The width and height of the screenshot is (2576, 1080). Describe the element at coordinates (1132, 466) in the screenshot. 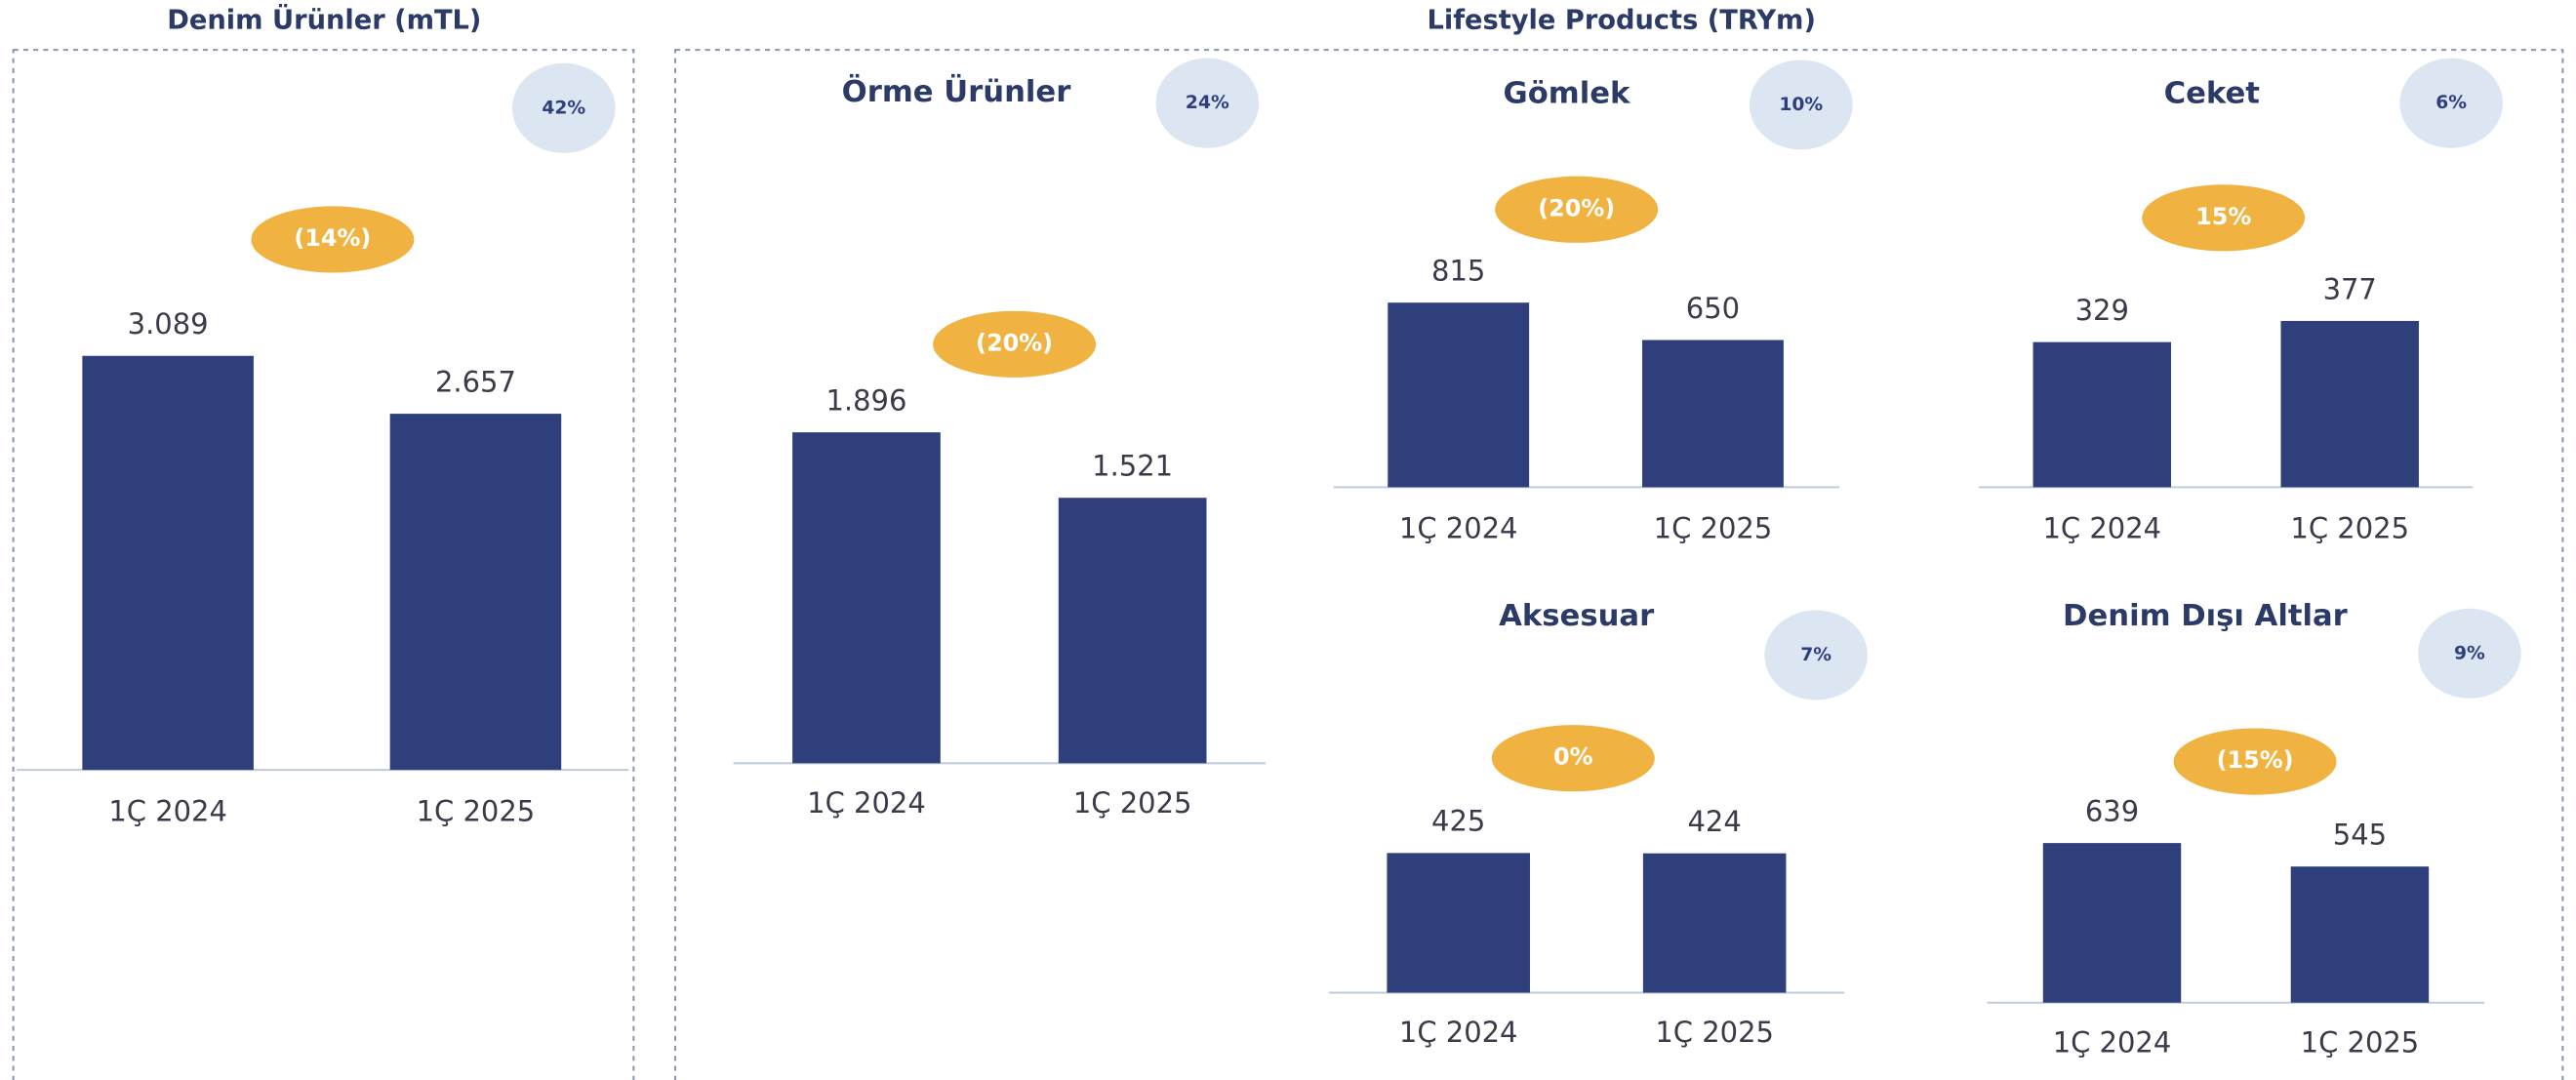

I see `value-label: 1.521` at that location.